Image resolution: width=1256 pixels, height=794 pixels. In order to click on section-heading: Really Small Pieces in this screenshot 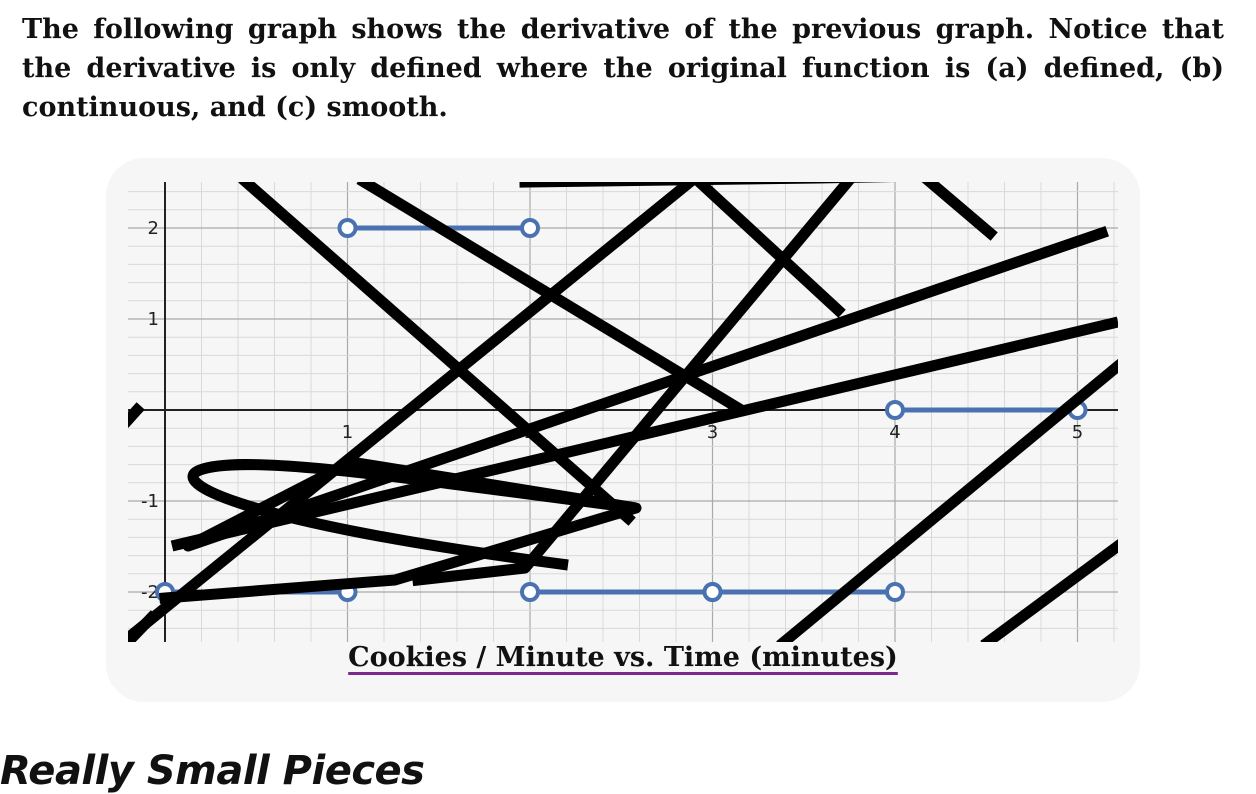, I will do `click(212, 771)`.